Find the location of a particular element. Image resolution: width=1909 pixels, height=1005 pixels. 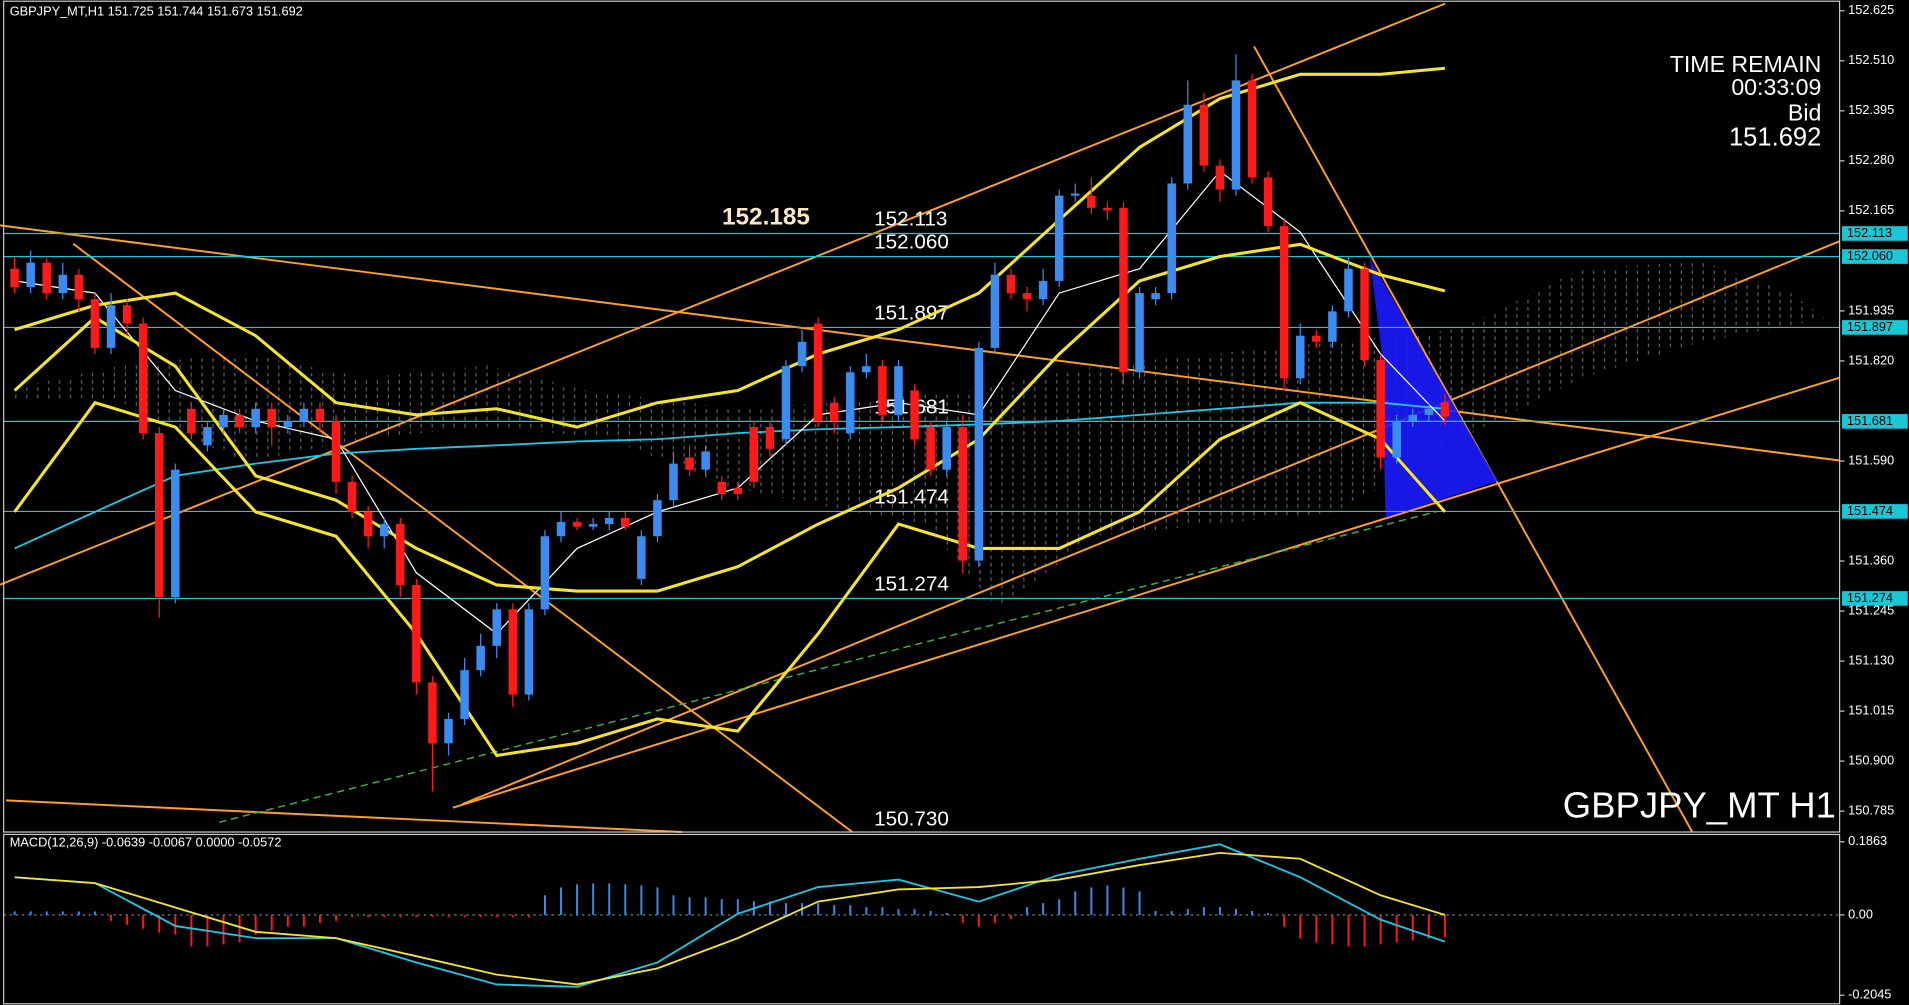

y-tick-label: 151.245 is located at coordinates (1871, 609).